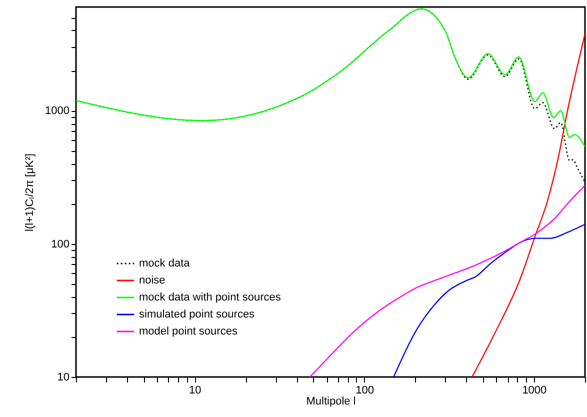 The width and height of the screenshot is (587, 417). What do you see at coordinates (60, 244) in the screenshot?
I see `y-tick-label: 100` at bounding box center [60, 244].